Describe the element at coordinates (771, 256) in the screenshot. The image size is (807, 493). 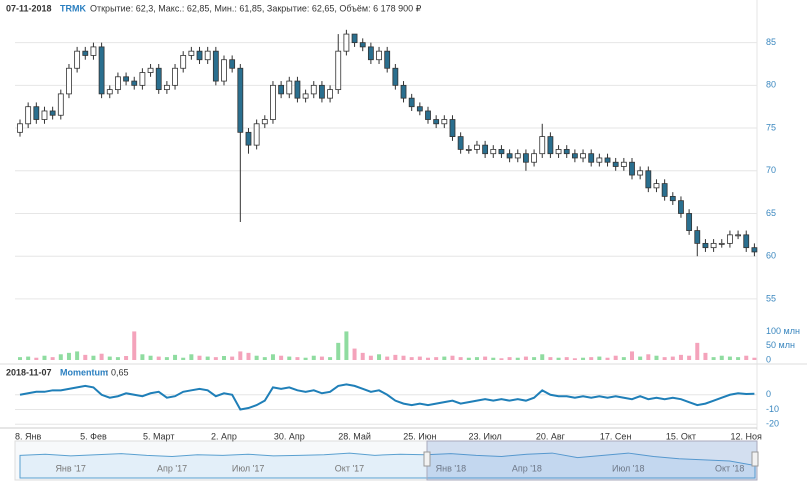
I see `y-tick-label: 60` at that location.